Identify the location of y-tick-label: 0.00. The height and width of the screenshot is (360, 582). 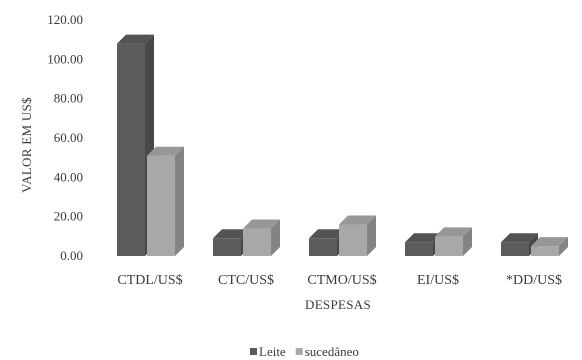
(71, 255).